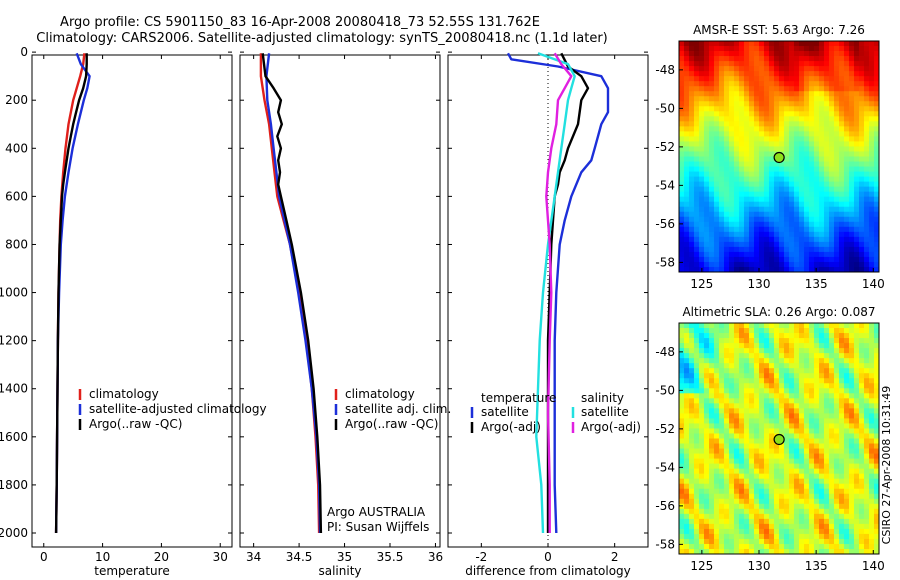 Image resolution: width=900 pixels, height=580 pixels. I want to click on y-tick-label: 1800, so click(14, 485).